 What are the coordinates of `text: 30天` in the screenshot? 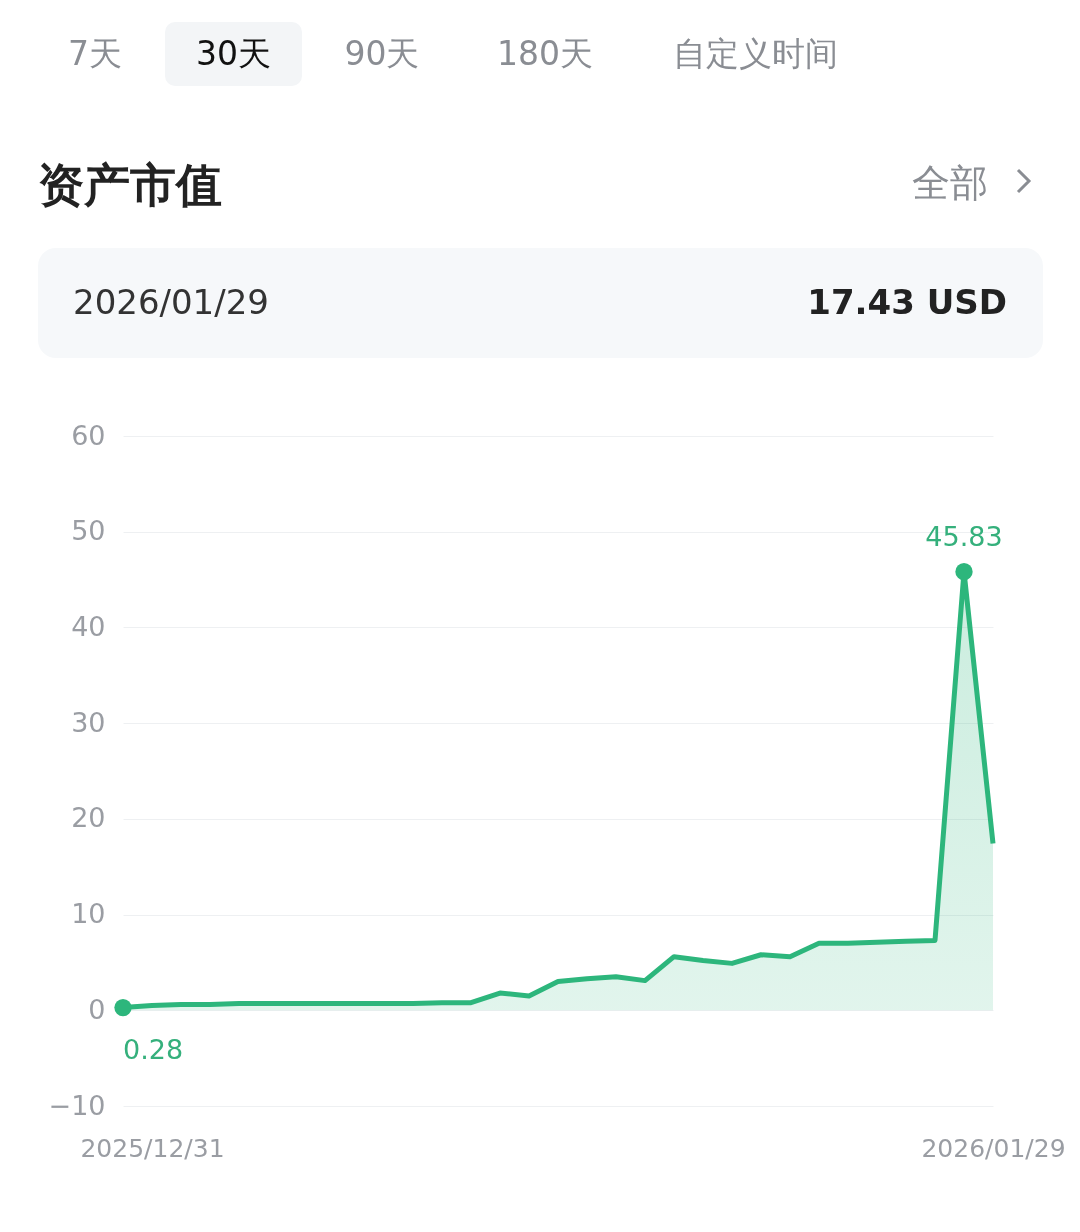 It's located at (233, 54).